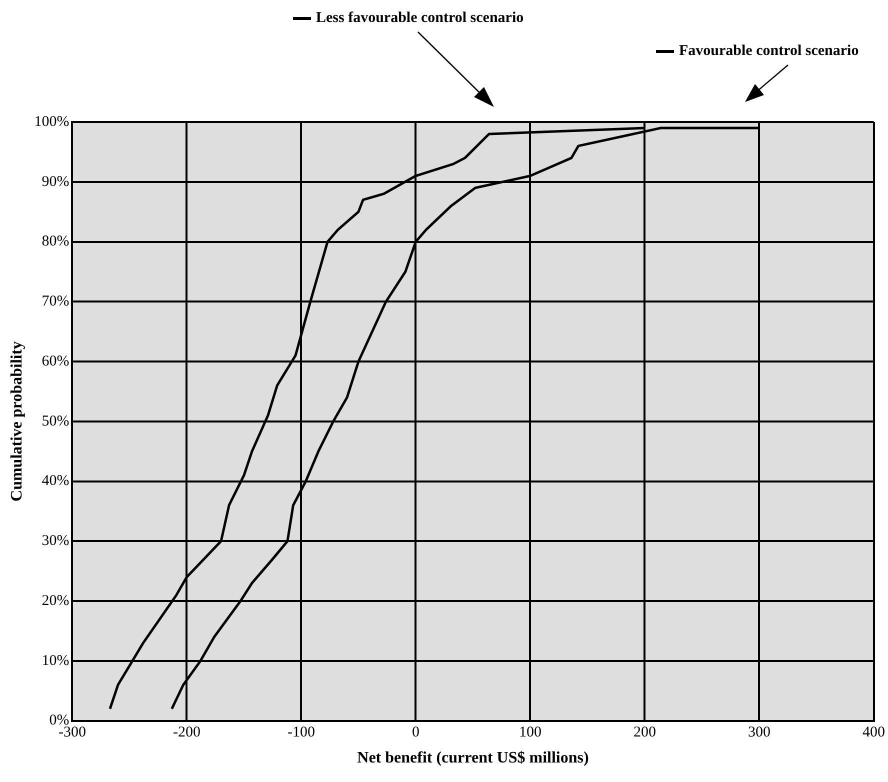 Image resolution: width=888 pixels, height=782 pixels. Describe the element at coordinates (17, 421) in the screenshot. I see `y-axis-title: Cumulative probability` at that location.